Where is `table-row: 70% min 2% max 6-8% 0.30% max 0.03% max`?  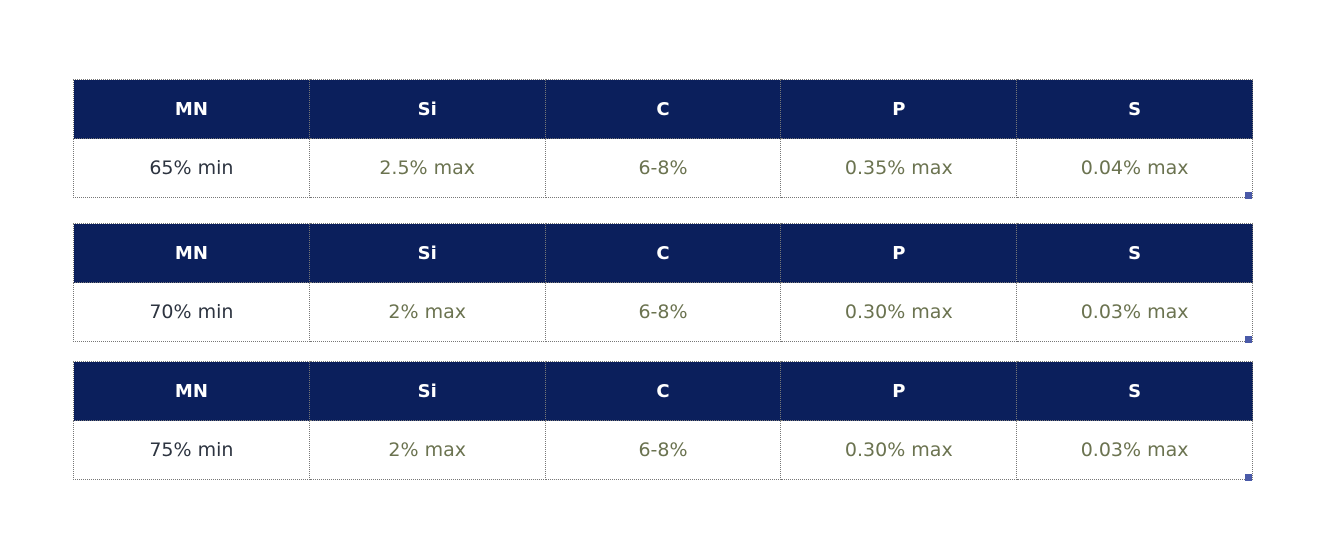
table-row: 70% min 2% max 6-8% 0.30% max 0.03% max is located at coordinates (663, 312).